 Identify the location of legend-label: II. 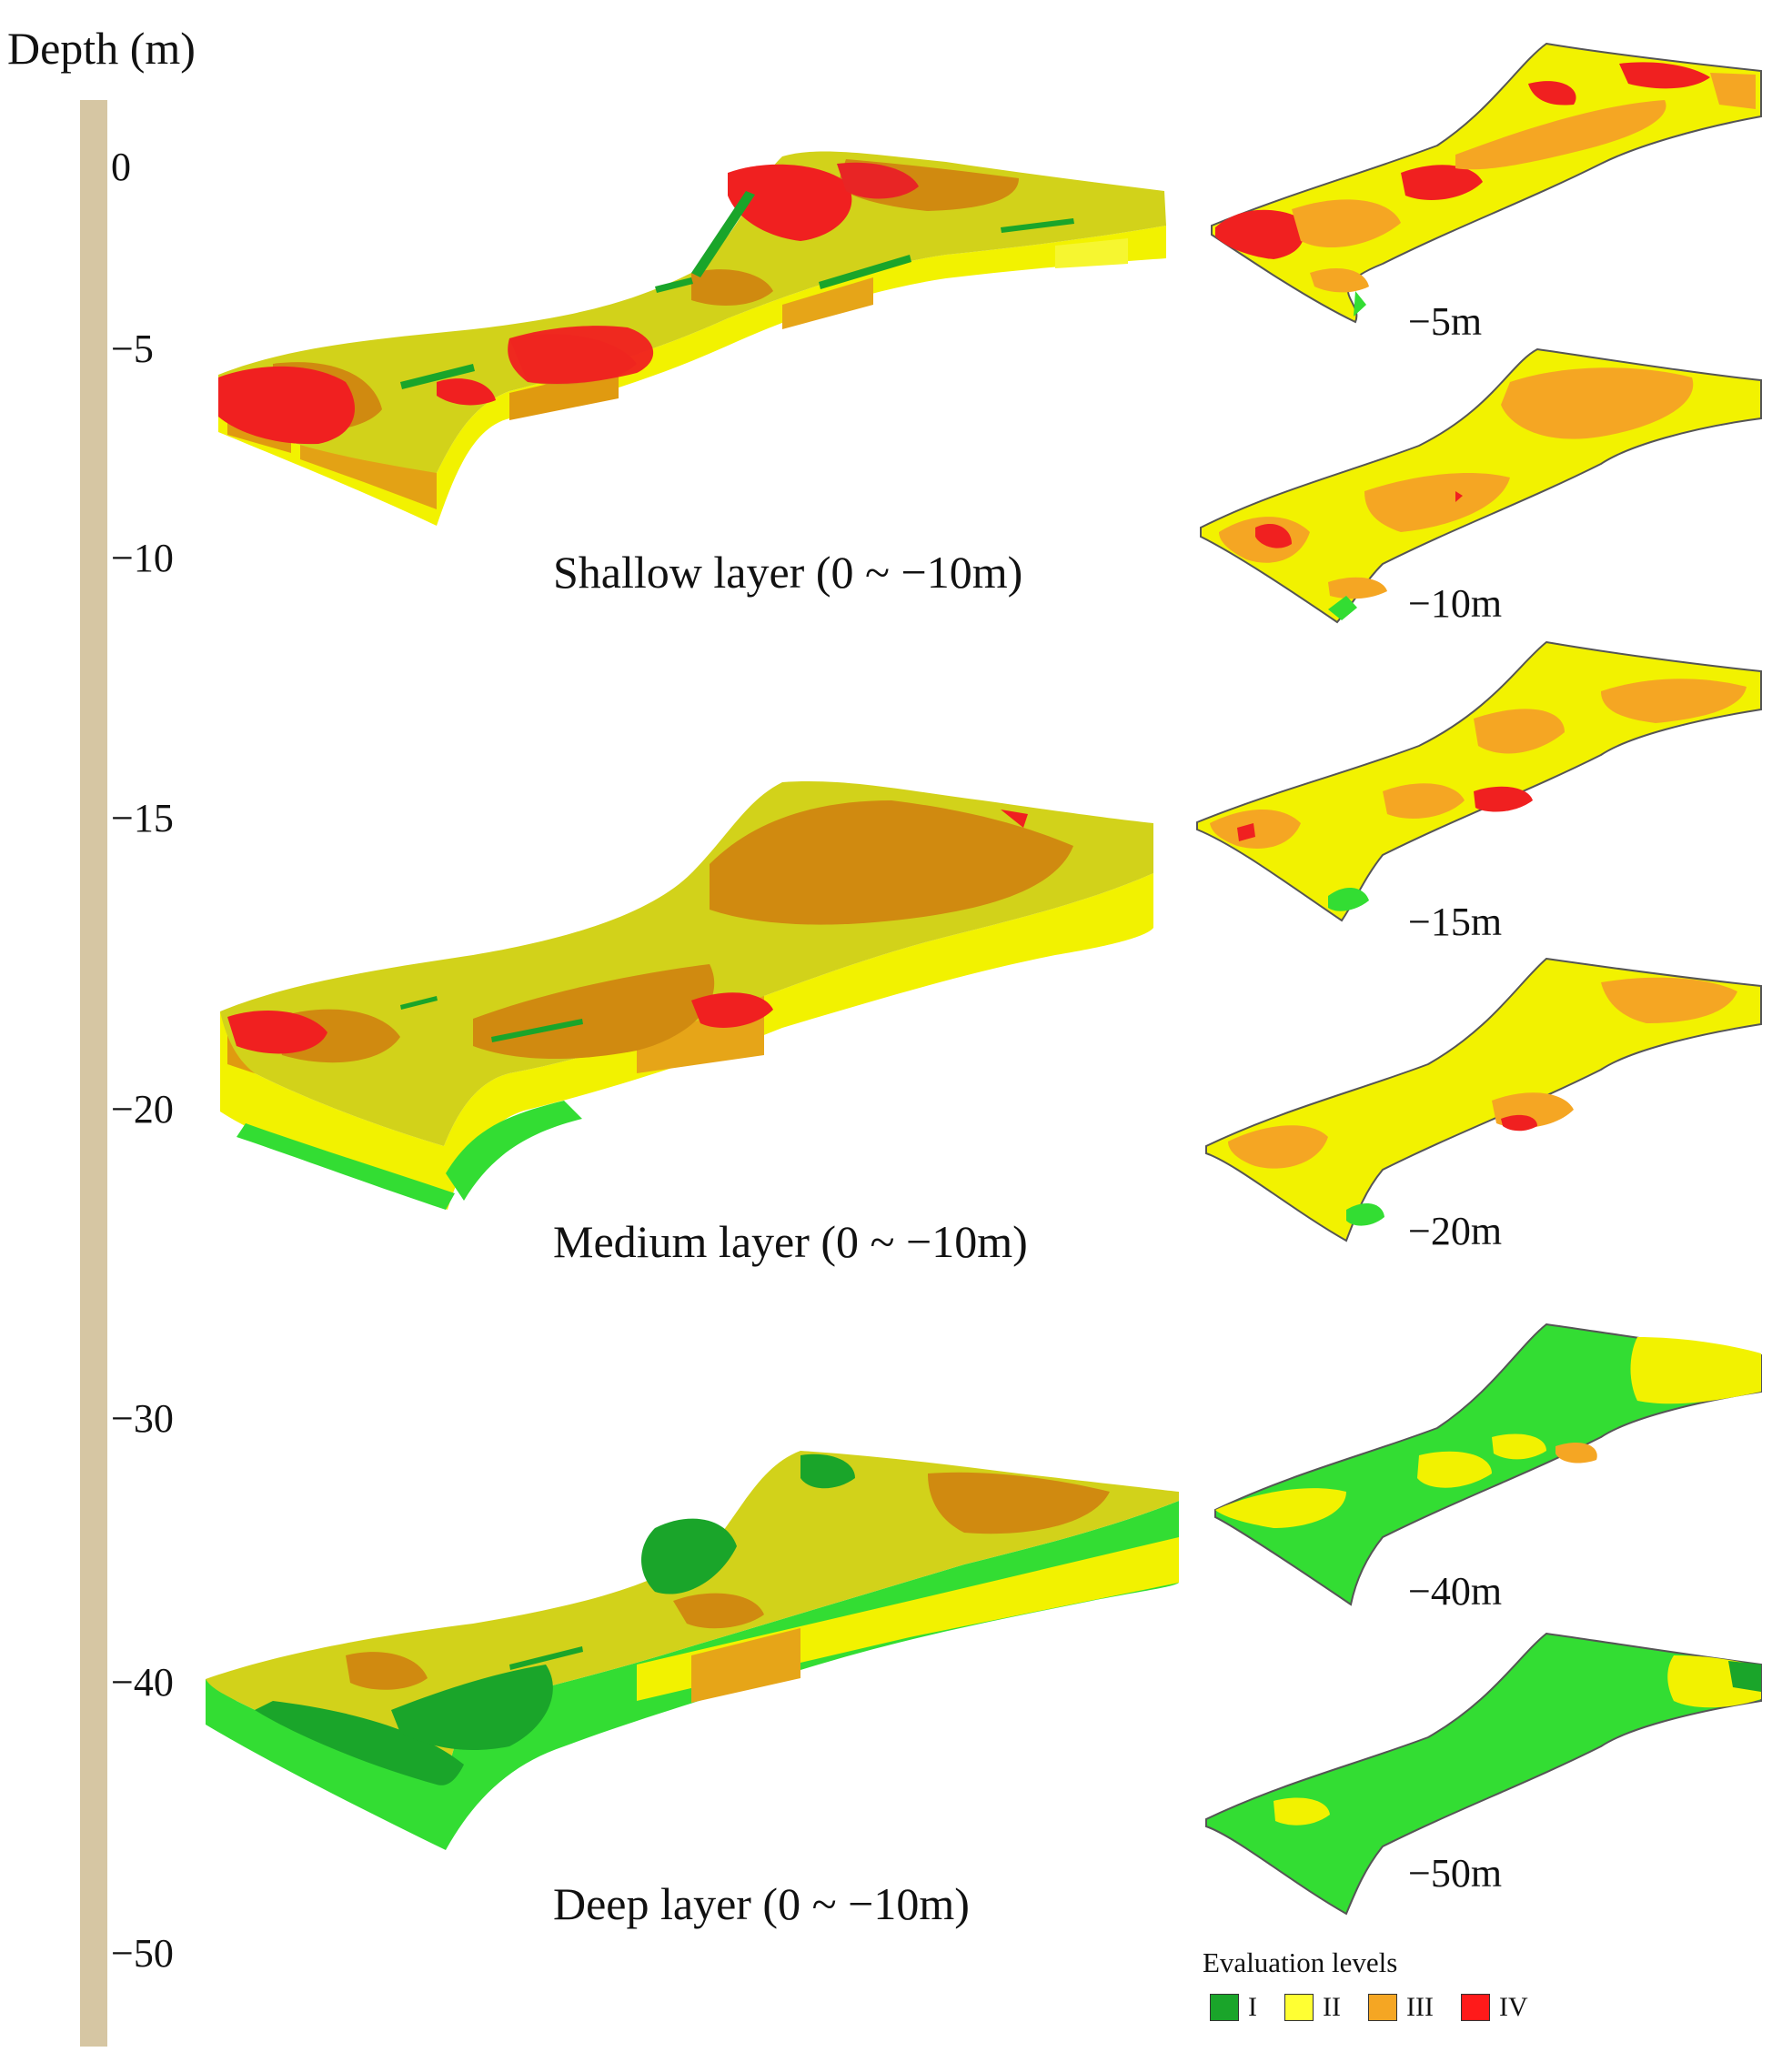
(1332, 2007).